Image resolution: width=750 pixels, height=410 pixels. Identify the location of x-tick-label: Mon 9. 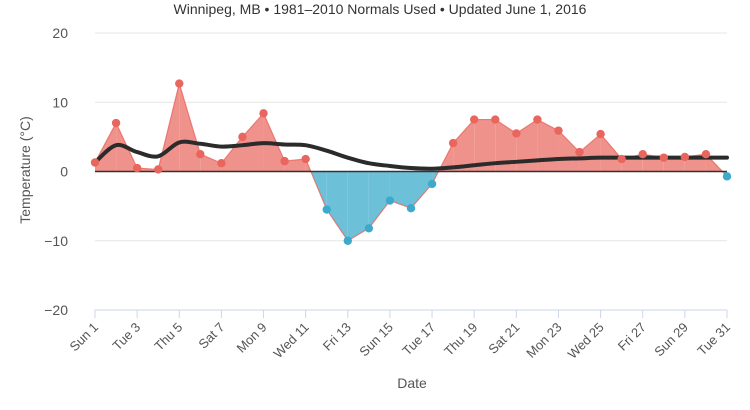
(251, 338).